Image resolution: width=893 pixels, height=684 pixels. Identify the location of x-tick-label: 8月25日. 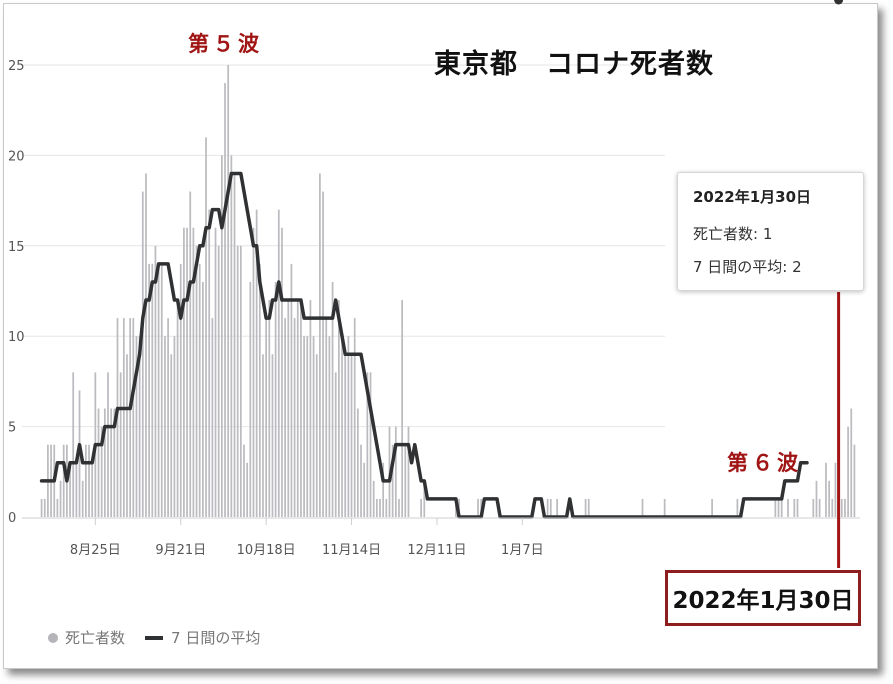
(95, 550).